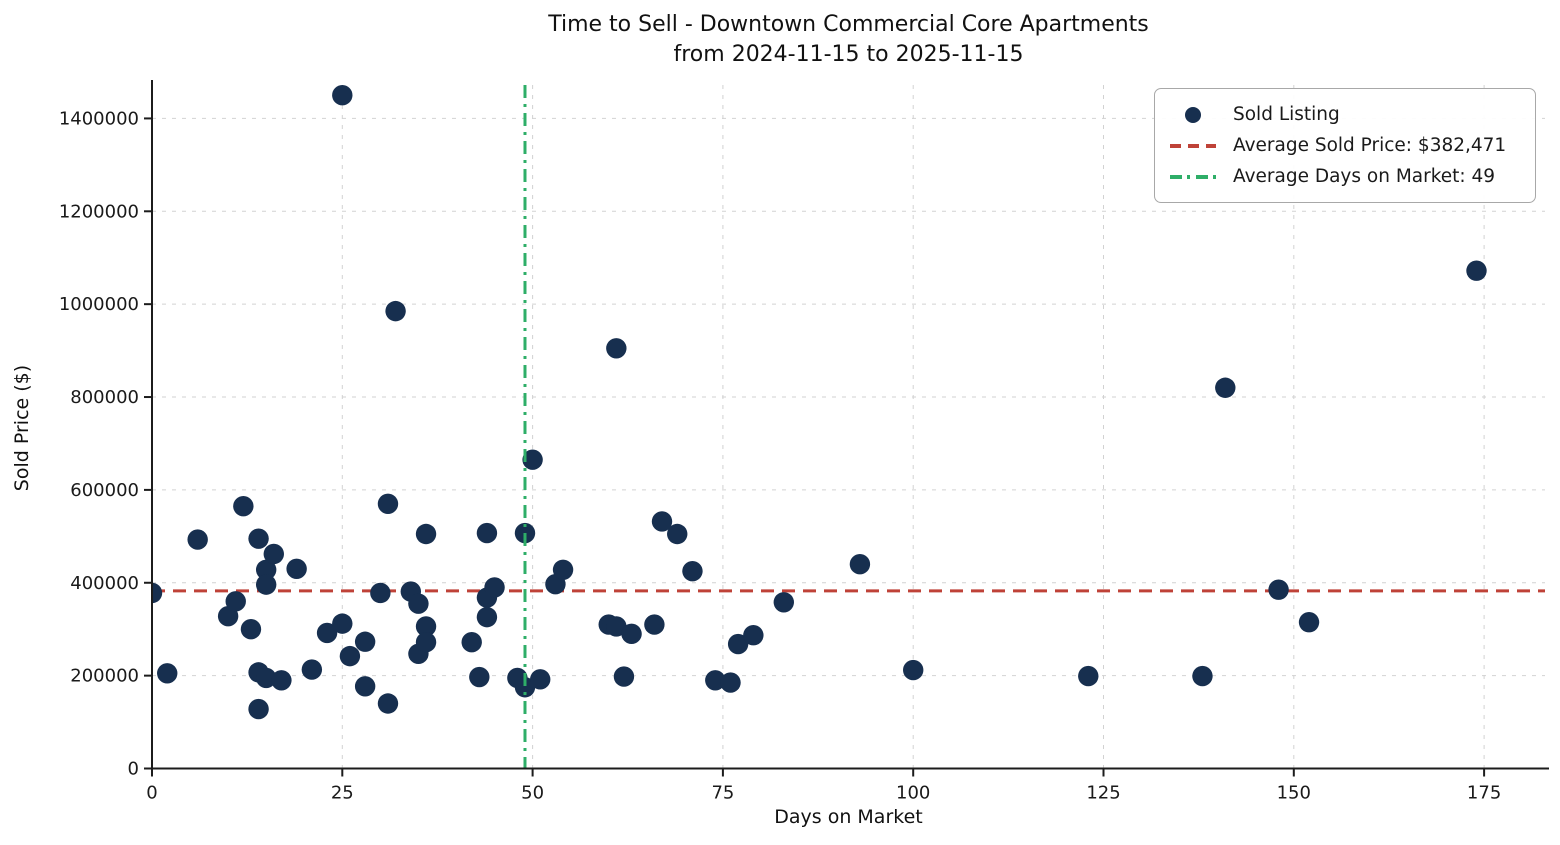 Image resolution: width=1560 pixels, height=845 pixels. Describe the element at coordinates (1370, 145) in the screenshot. I see `legend-label-avg-price: Average Sold Price: $382,471` at that location.